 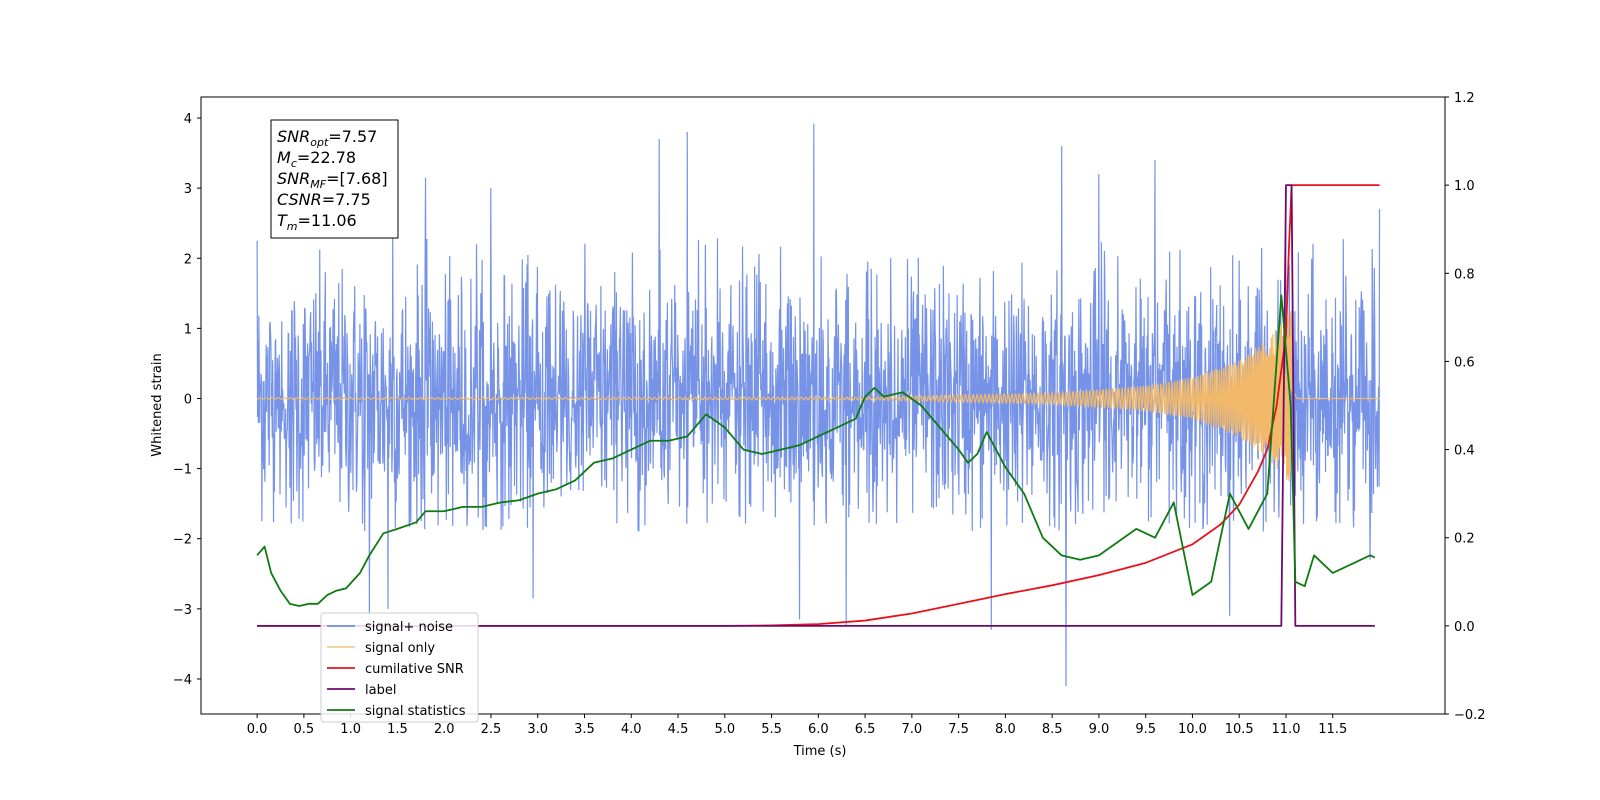 What do you see at coordinates (415, 711) in the screenshot?
I see `legend-label: signal statistics` at bounding box center [415, 711].